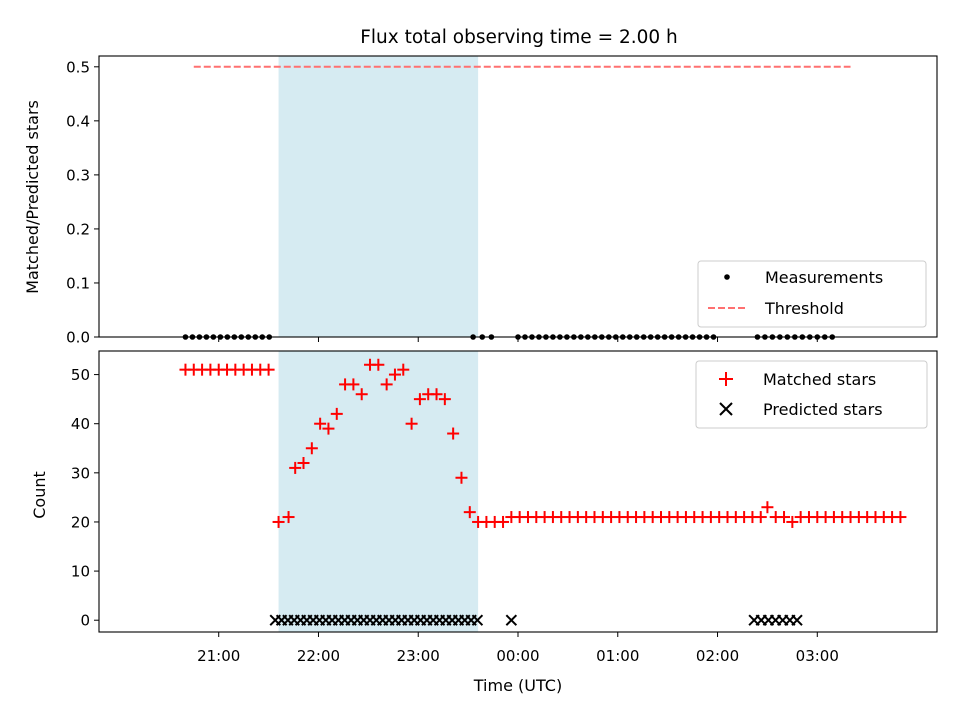  I want to click on y-tick-label: 0.3, so click(78, 175).